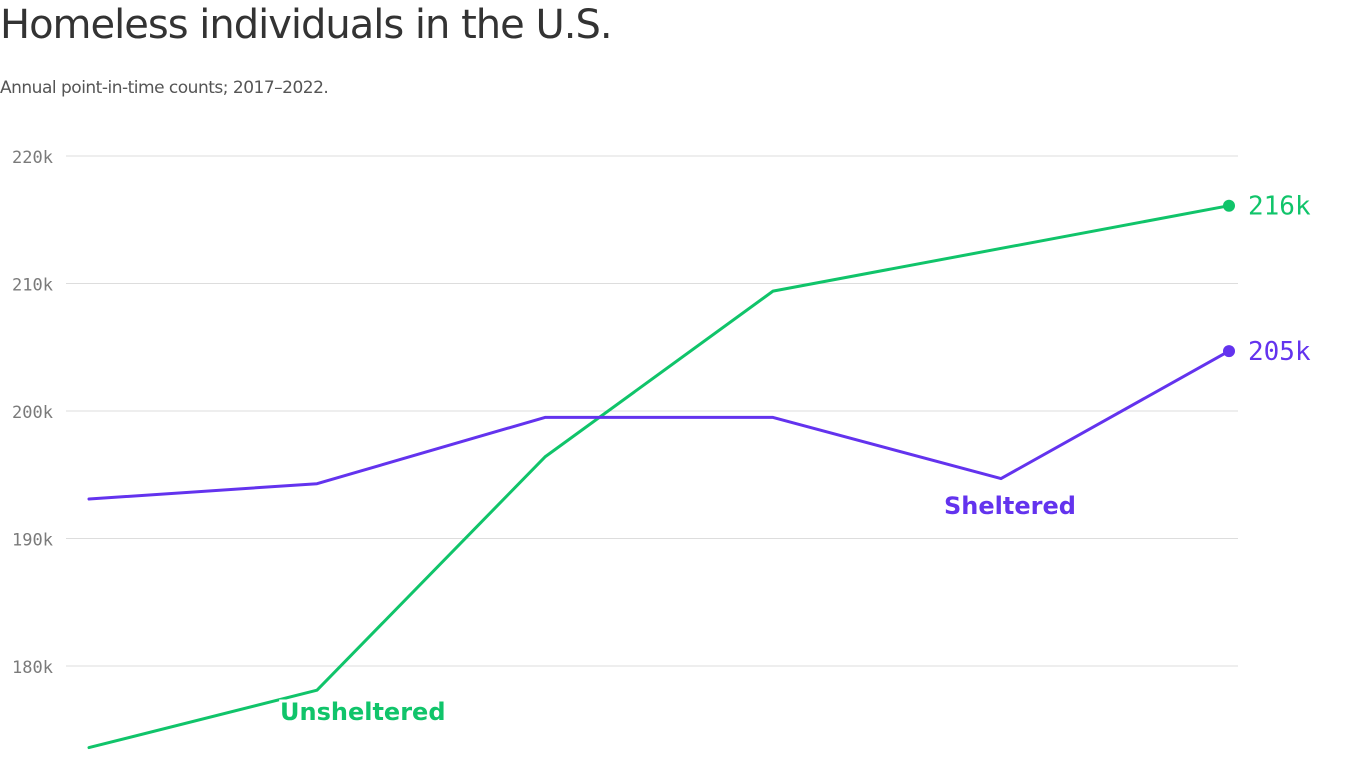  I want to click on unsheltered-label-halo: Unsheltered, so click(363, 712).